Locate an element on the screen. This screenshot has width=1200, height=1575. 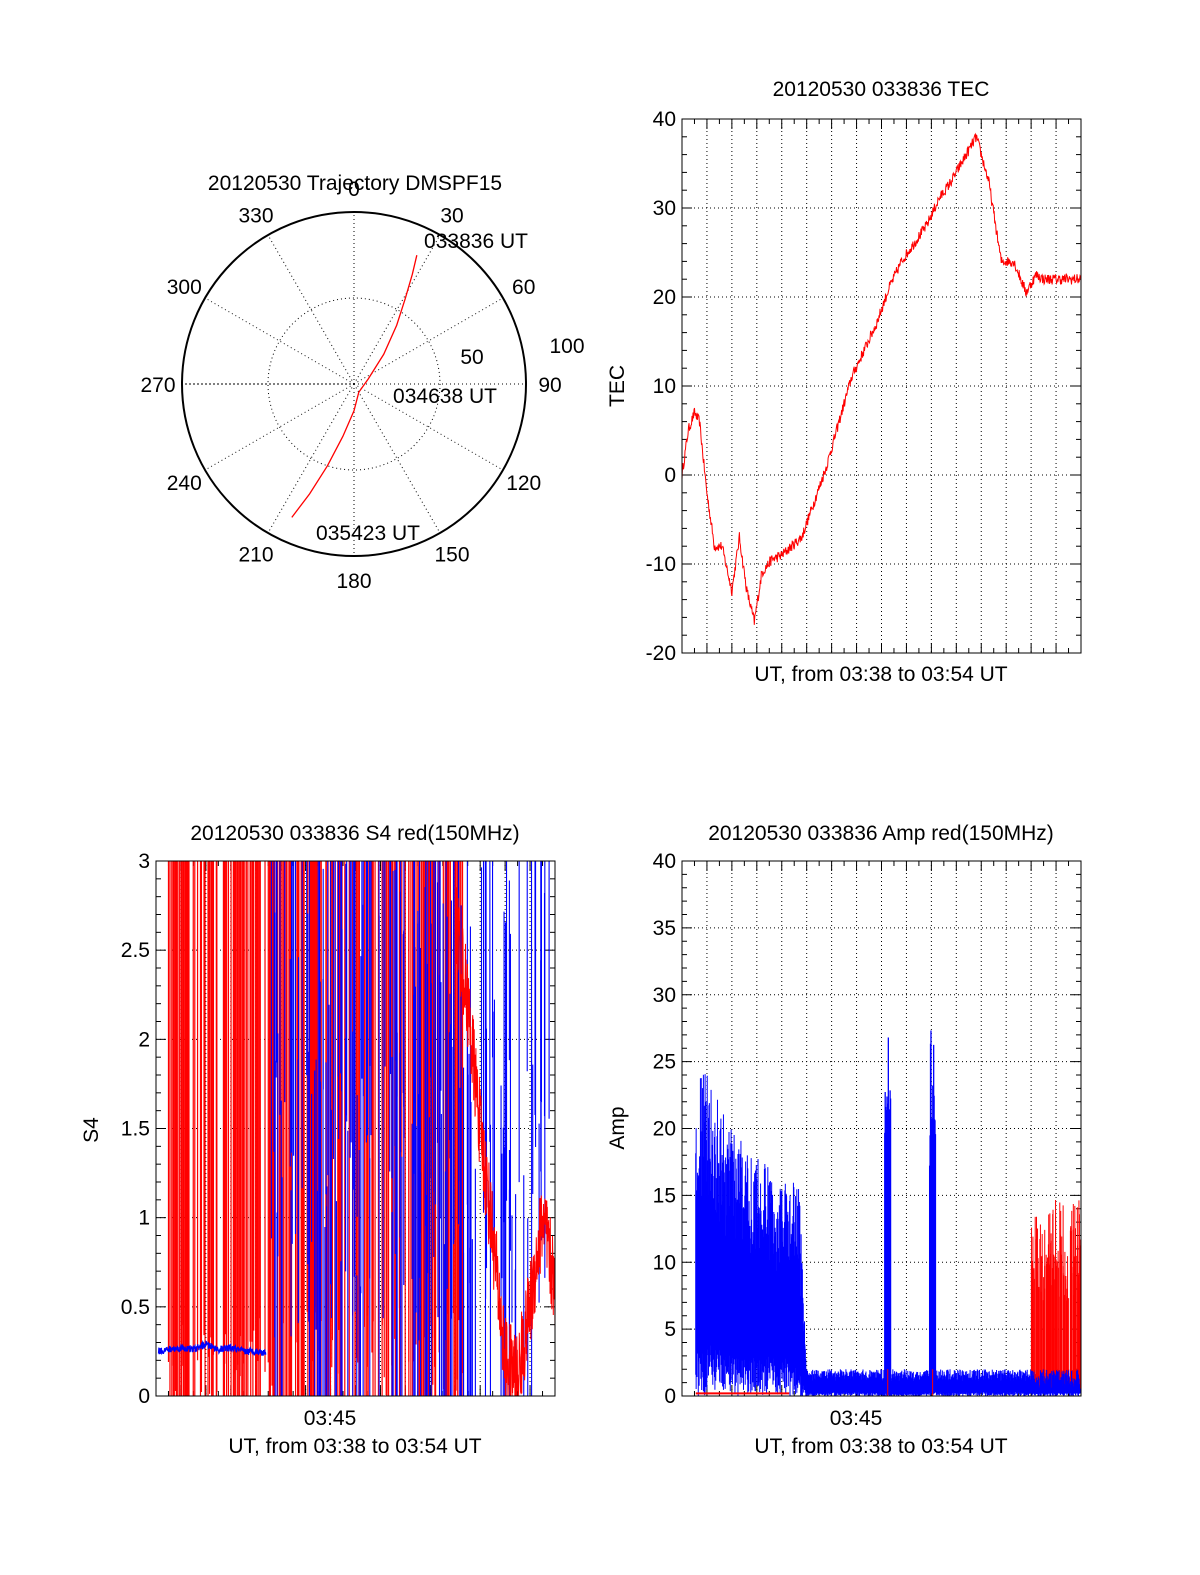
time-label-start: 033836 UT is located at coordinates (476, 241).